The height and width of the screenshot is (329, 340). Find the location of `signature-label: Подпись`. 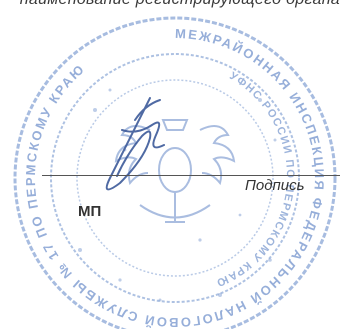

signature-label: Подпись is located at coordinates (275, 185).